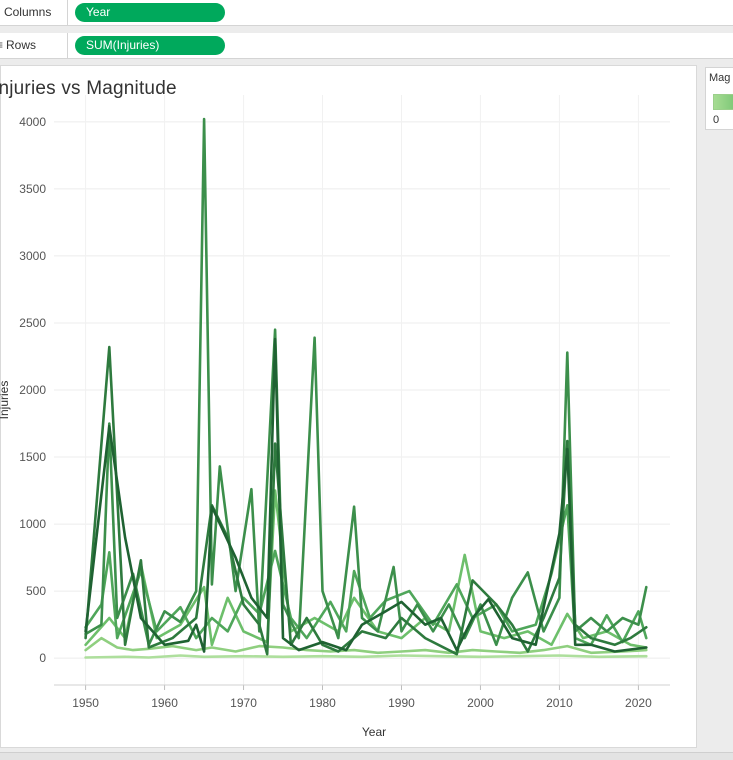 The width and height of the screenshot is (733, 760). Describe the element at coordinates (366, 13) in the screenshot. I see `columns-shelf: ‖Columns Year` at that location.